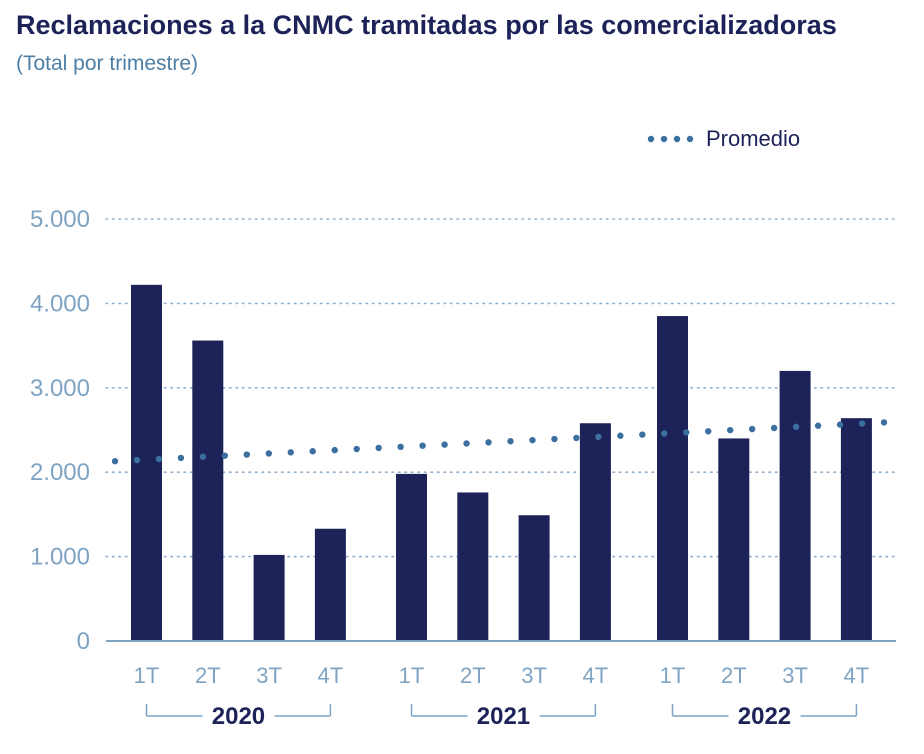 This screenshot has height=754, width=924. I want to click on year-label: 2020, so click(238, 716).